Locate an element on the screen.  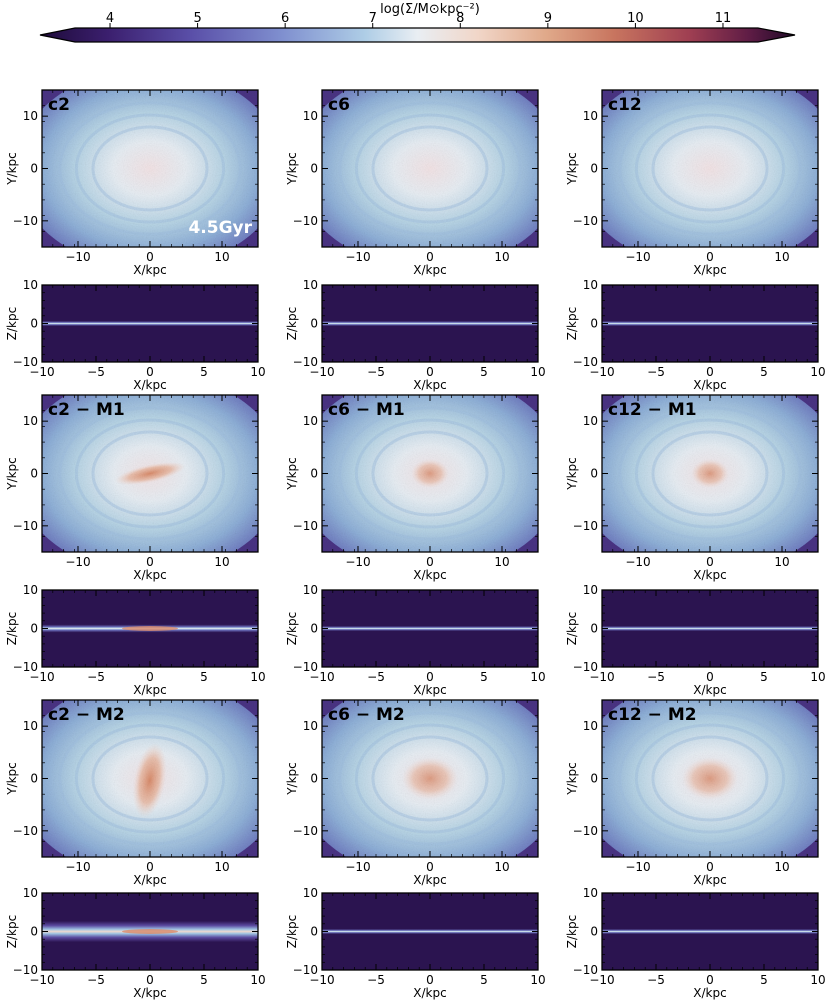
disk-density is located at coordinates (710, 168).